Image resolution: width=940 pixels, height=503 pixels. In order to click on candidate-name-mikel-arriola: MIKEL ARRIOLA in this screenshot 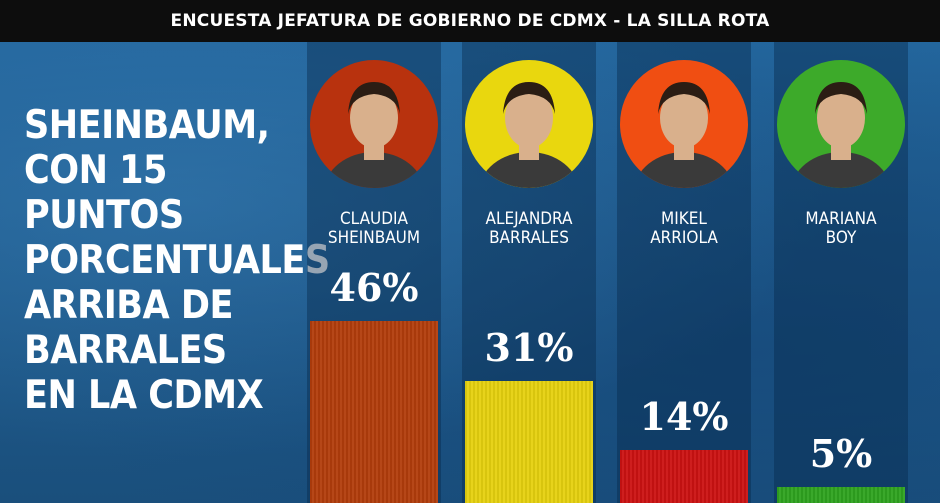, I will do `click(684, 228)`.